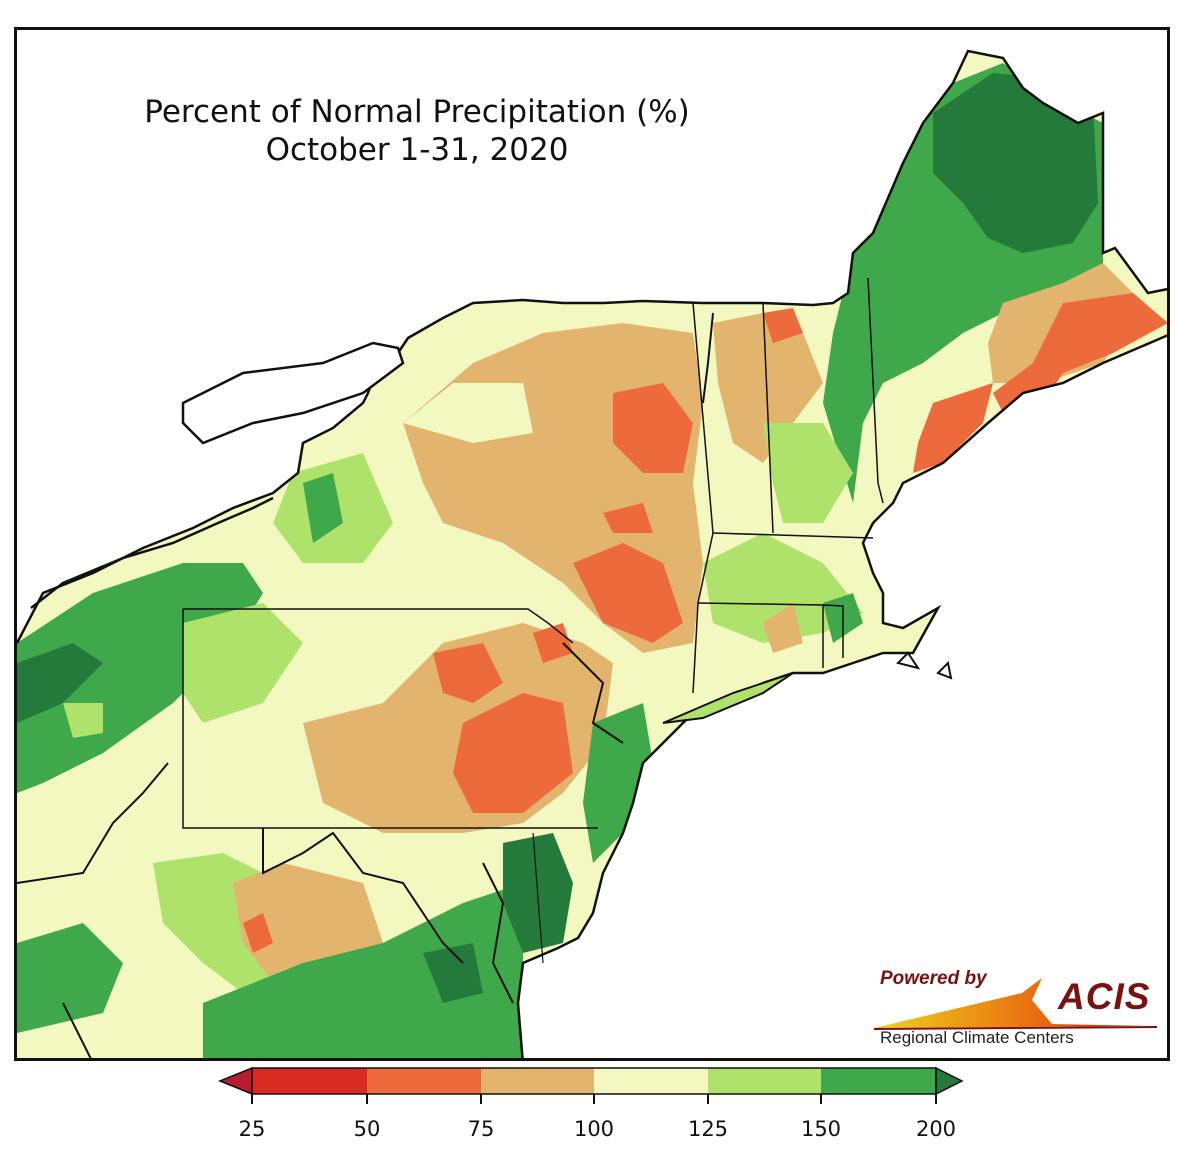 This screenshot has height=1153, width=1200. I want to click on colorbar-tick-label: 100, so click(594, 1129).